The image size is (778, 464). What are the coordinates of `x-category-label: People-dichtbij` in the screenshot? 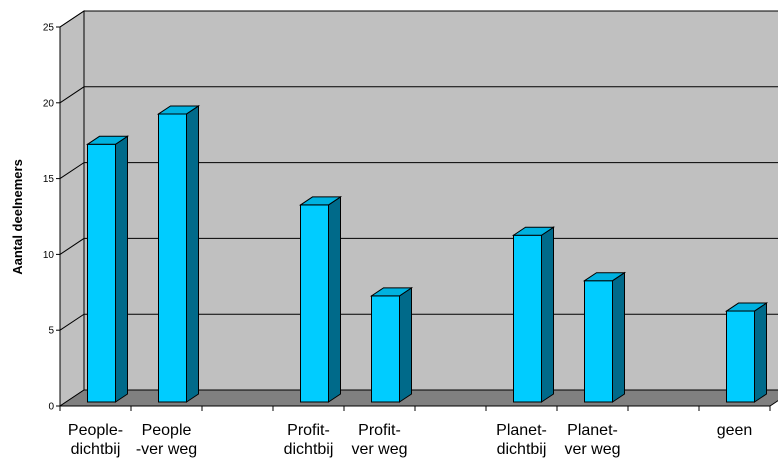 It's located at (95, 440).